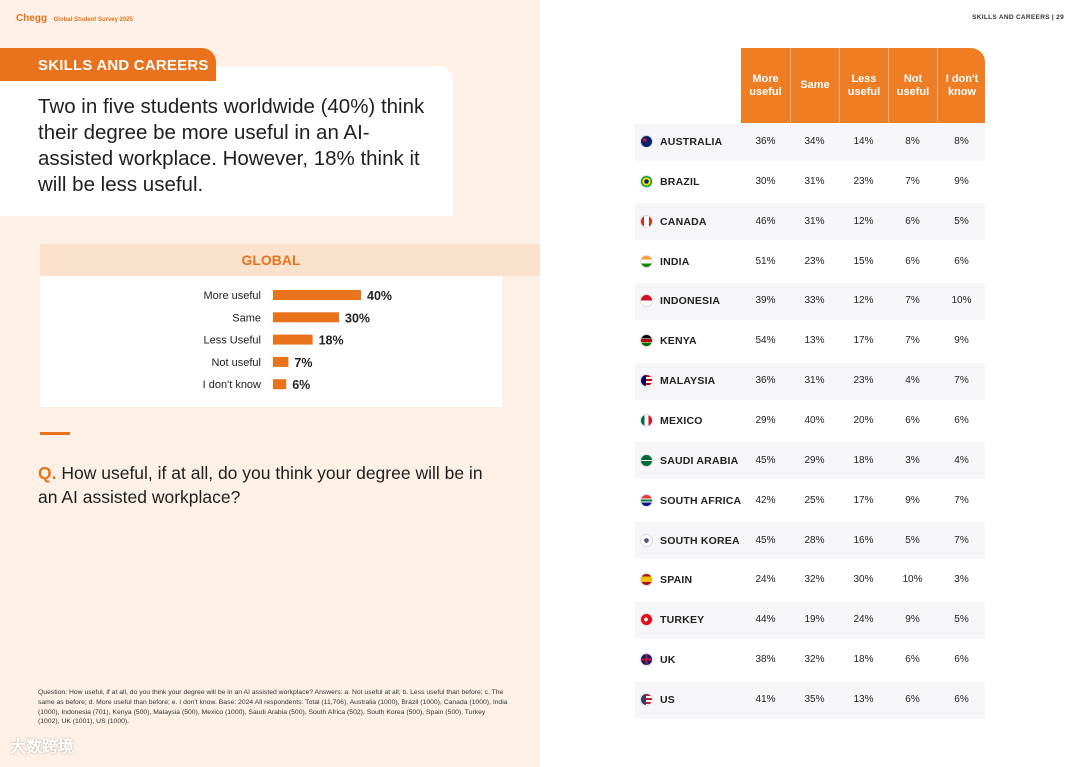  Describe the element at coordinates (271, 260) in the screenshot. I see `global-chart-title: GLOBAL` at that location.